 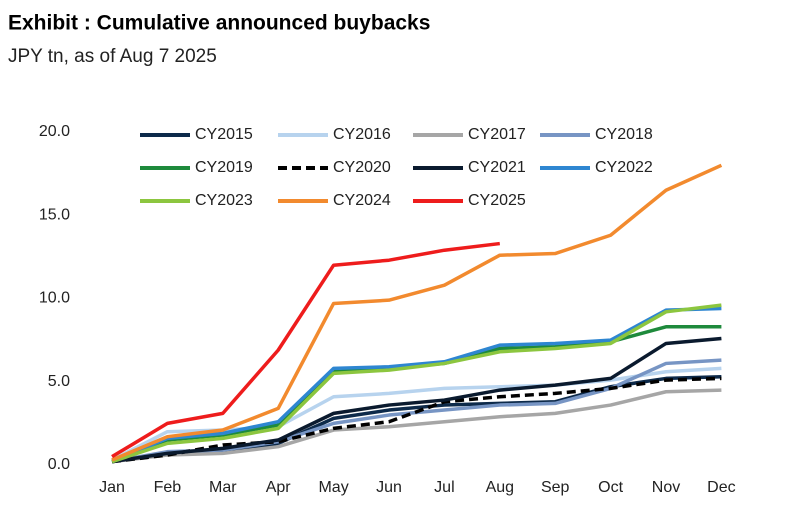 I want to click on x-tick-label: May, so click(x=333, y=487).